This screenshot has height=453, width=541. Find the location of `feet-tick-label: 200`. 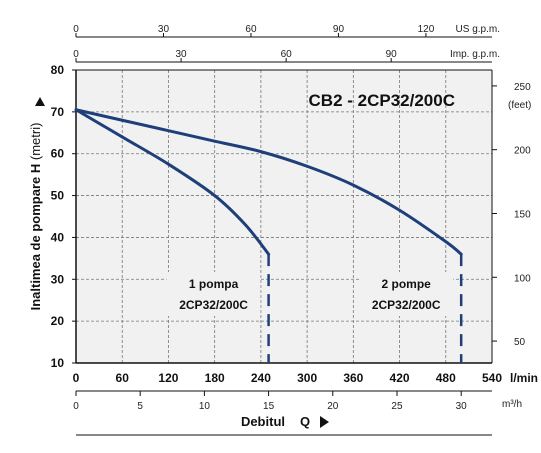

feet-tick-label: 200 is located at coordinates (522, 151).